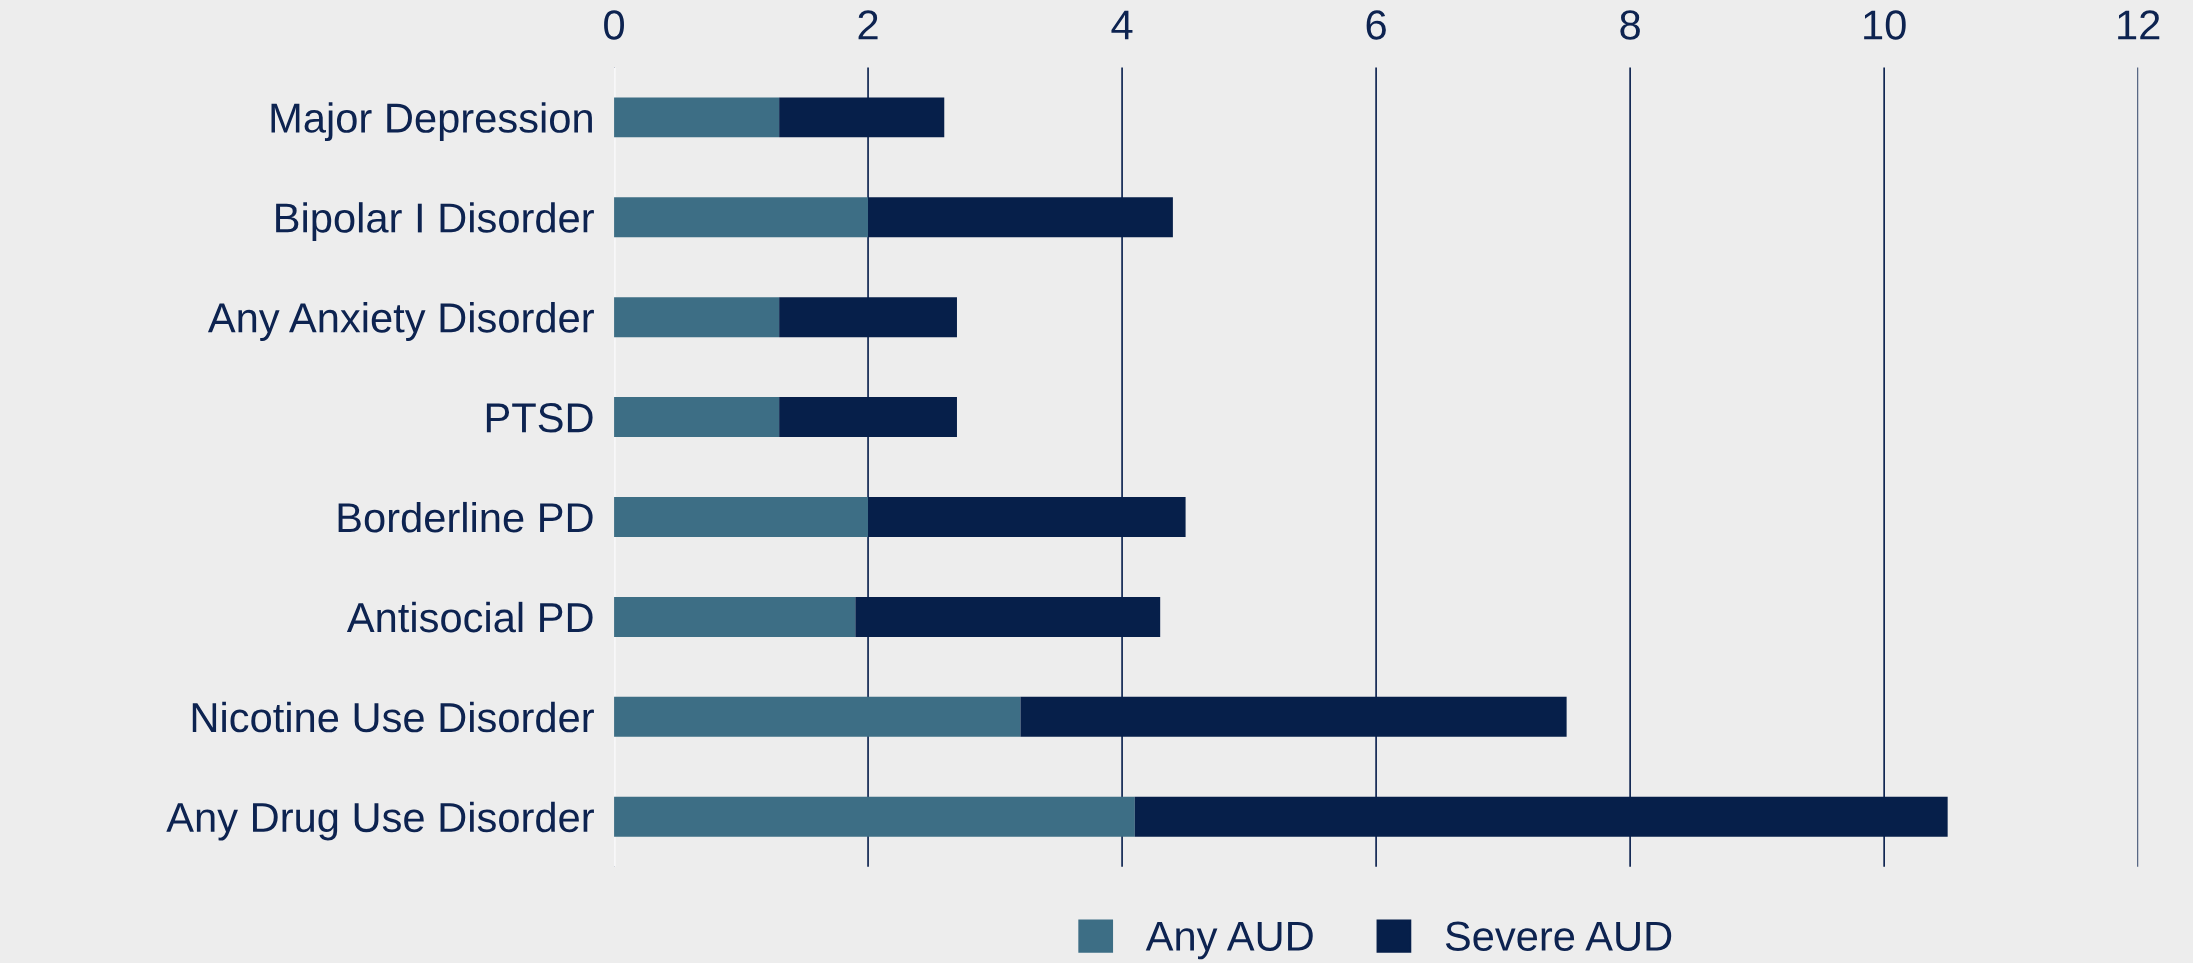 The height and width of the screenshot is (963, 2193). I want to click on y-tick-label: Any Anxiety Disorder, so click(400, 321).